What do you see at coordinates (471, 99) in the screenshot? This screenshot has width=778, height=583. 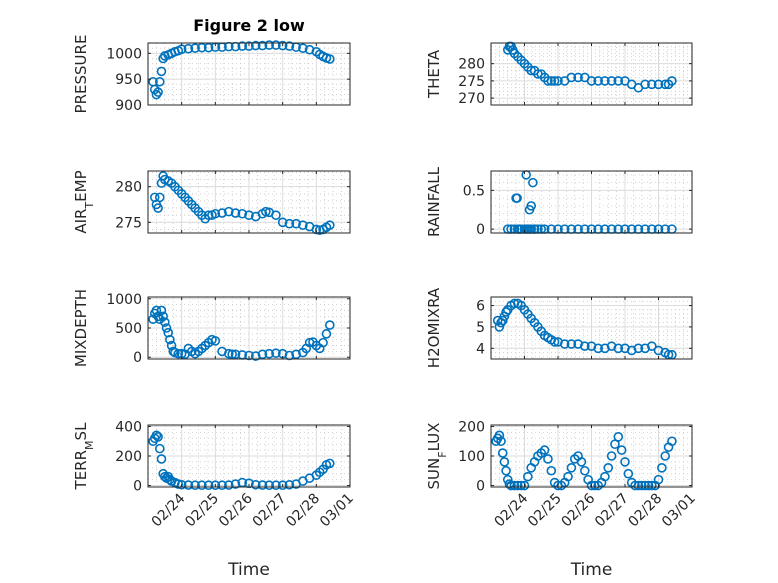 I see `y-tick-label: 270` at bounding box center [471, 99].